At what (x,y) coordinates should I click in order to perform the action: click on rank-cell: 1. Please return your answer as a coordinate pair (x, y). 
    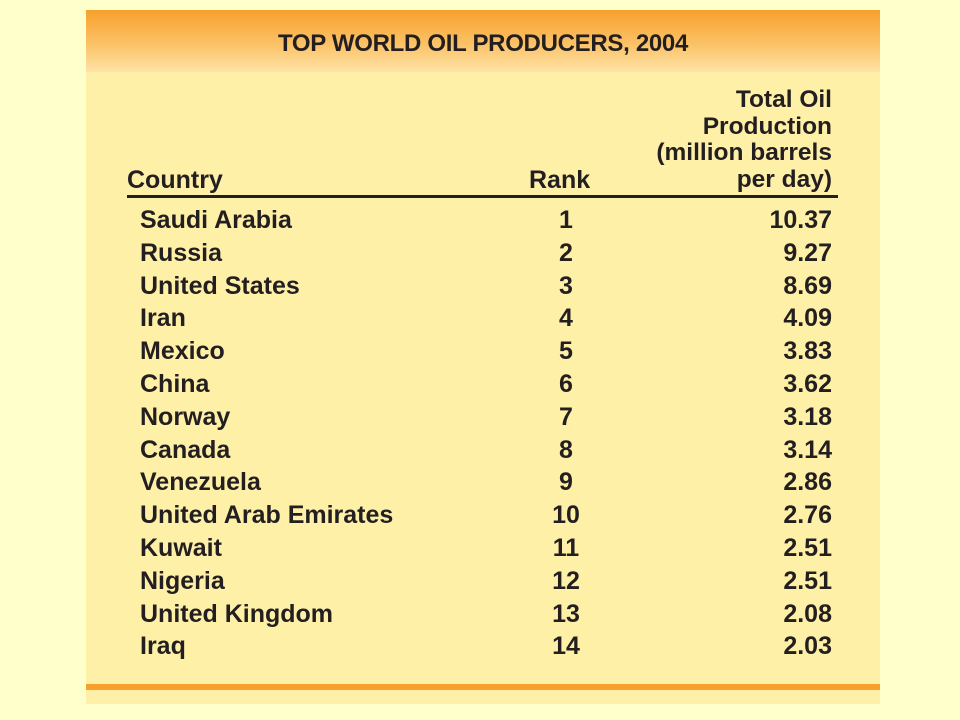
    Looking at the image, I should click on (566, 220).